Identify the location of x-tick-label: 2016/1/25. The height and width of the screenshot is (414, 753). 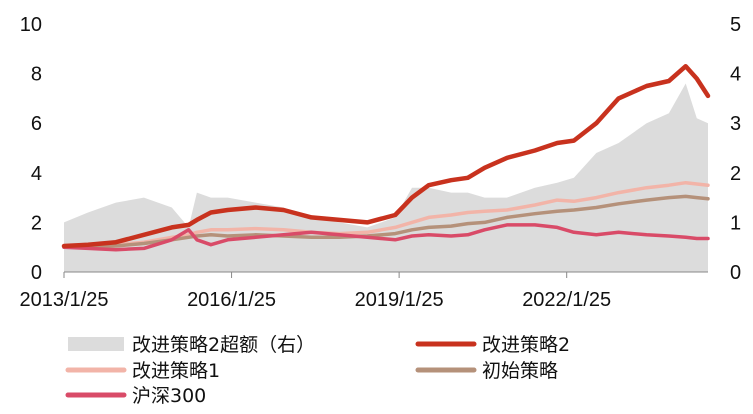
(231, 300).